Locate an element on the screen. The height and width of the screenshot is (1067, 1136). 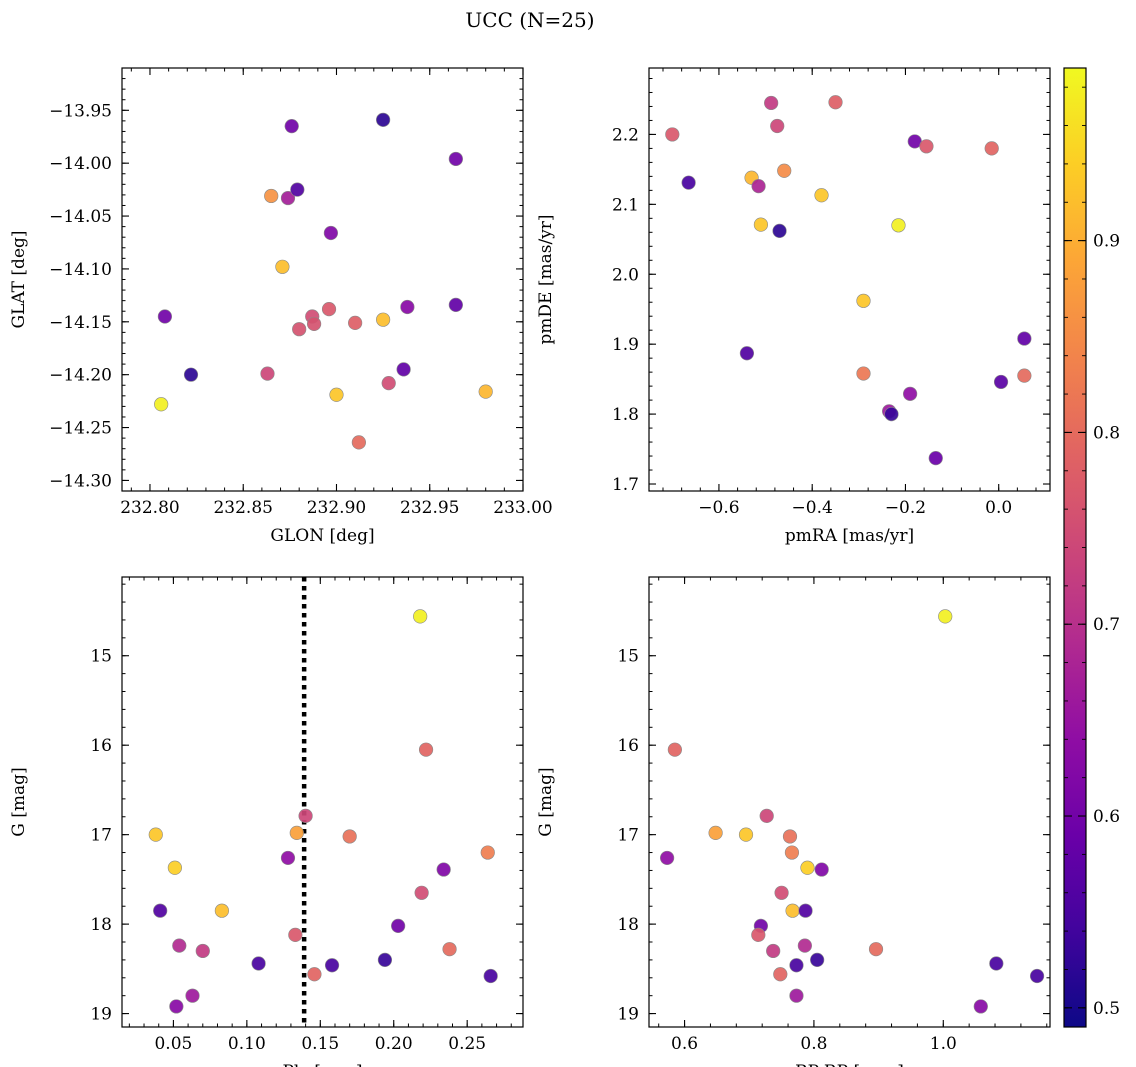
y-tick-label: 1.9 is located at coordinates (625, 345).